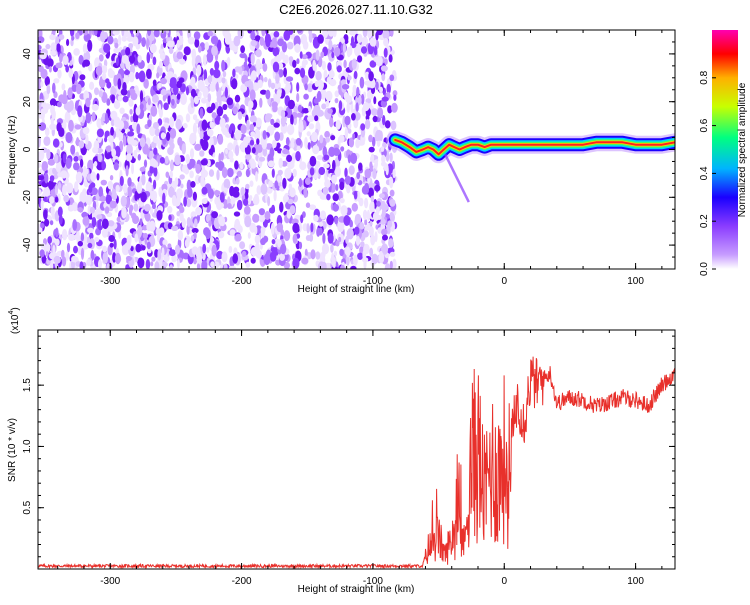  Describe the element at coordinates (704, 173) in the screenshot. I see `colorbar-tick-label: 0.4` at that location.